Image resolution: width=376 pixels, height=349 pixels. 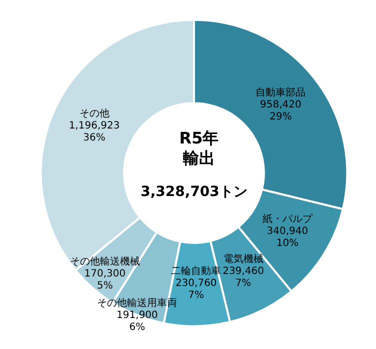 I want to click on text: 3,328,703トン, so click(x=194, y=192).